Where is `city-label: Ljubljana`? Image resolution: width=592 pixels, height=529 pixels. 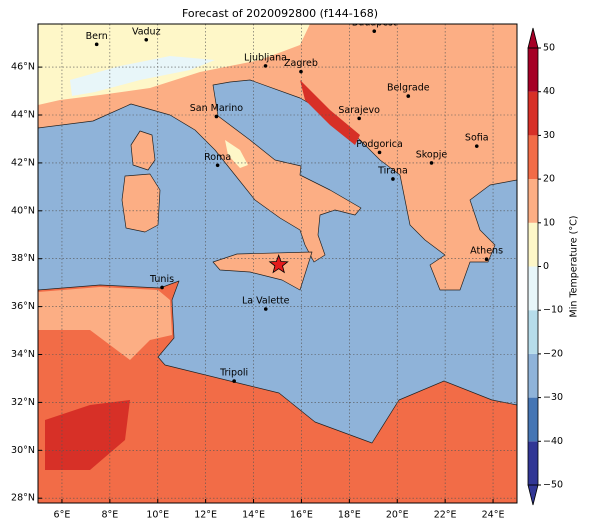
city-label: Ljubljana is located at coordinates (265, 57).